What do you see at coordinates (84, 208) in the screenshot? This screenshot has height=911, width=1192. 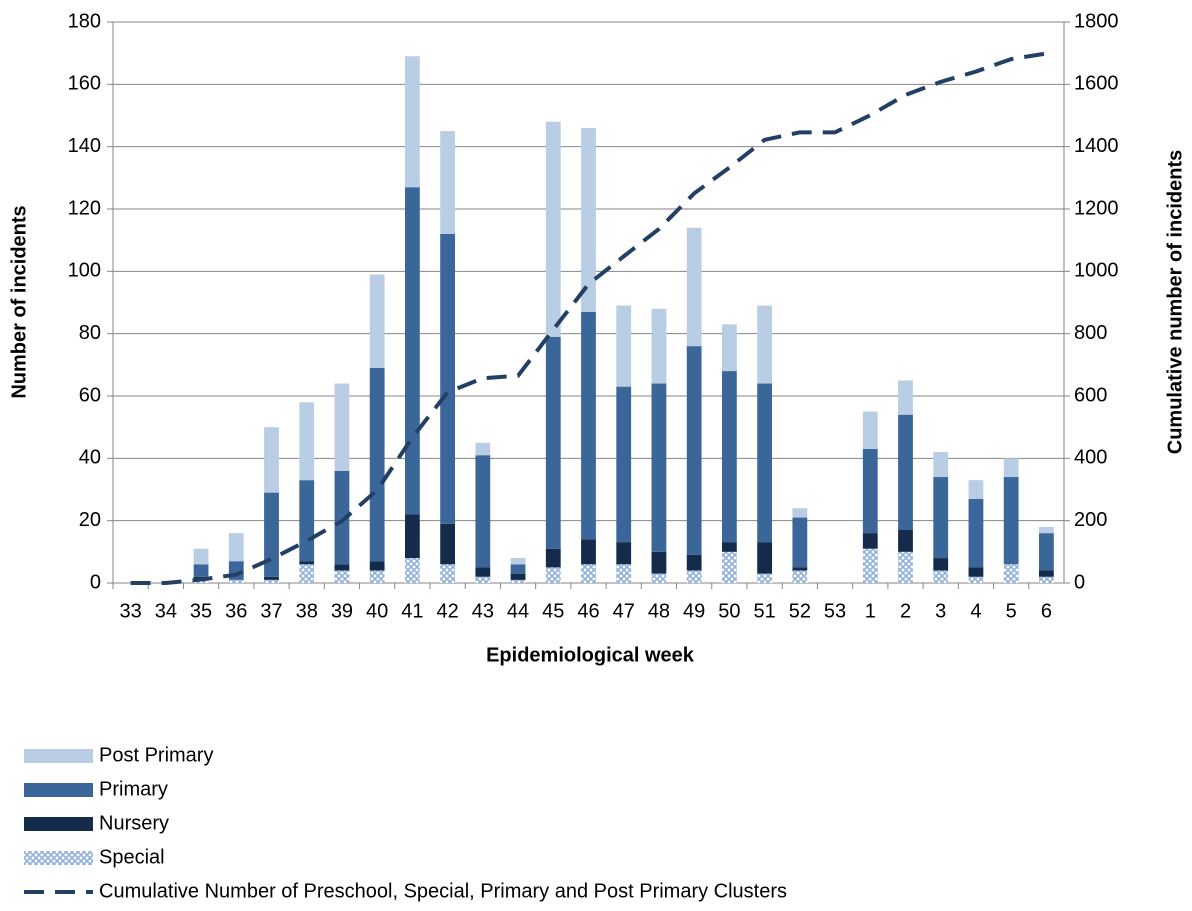 I see `y-tick-label: 120` at bounding box center [84, 208].